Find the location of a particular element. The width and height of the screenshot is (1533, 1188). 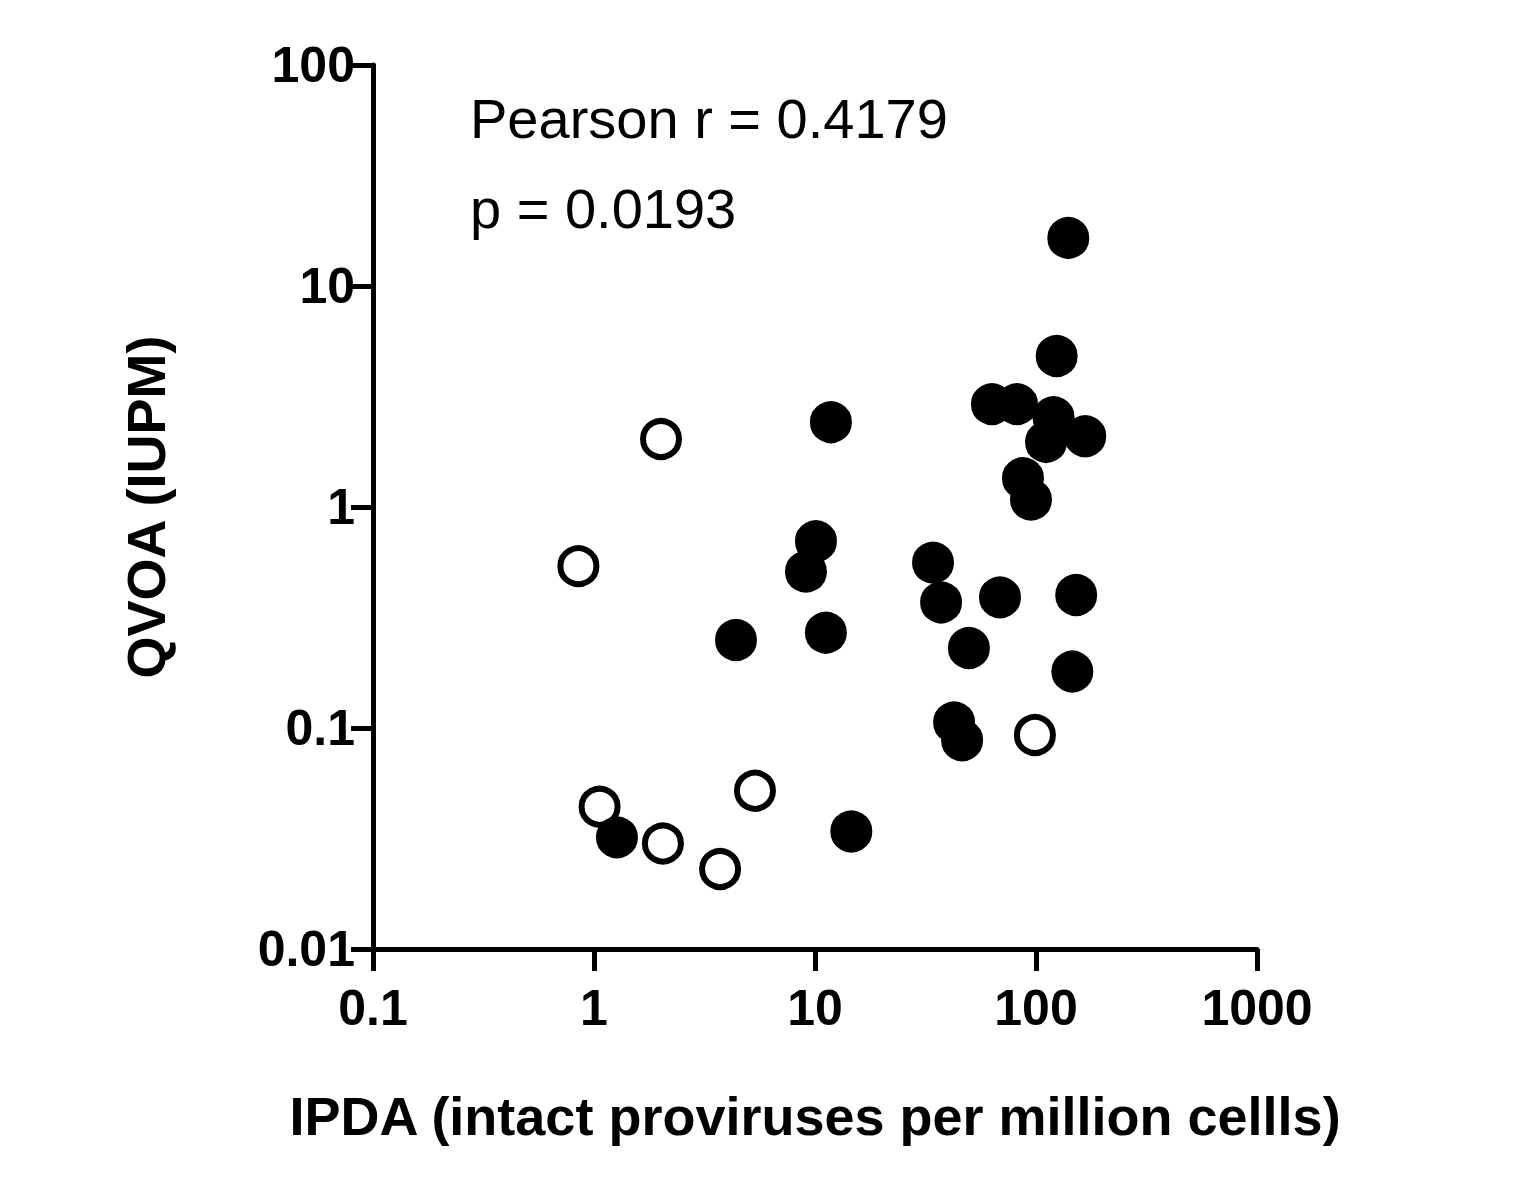

x-tick-label: 0.1 is located at coordinates (373, 1008).